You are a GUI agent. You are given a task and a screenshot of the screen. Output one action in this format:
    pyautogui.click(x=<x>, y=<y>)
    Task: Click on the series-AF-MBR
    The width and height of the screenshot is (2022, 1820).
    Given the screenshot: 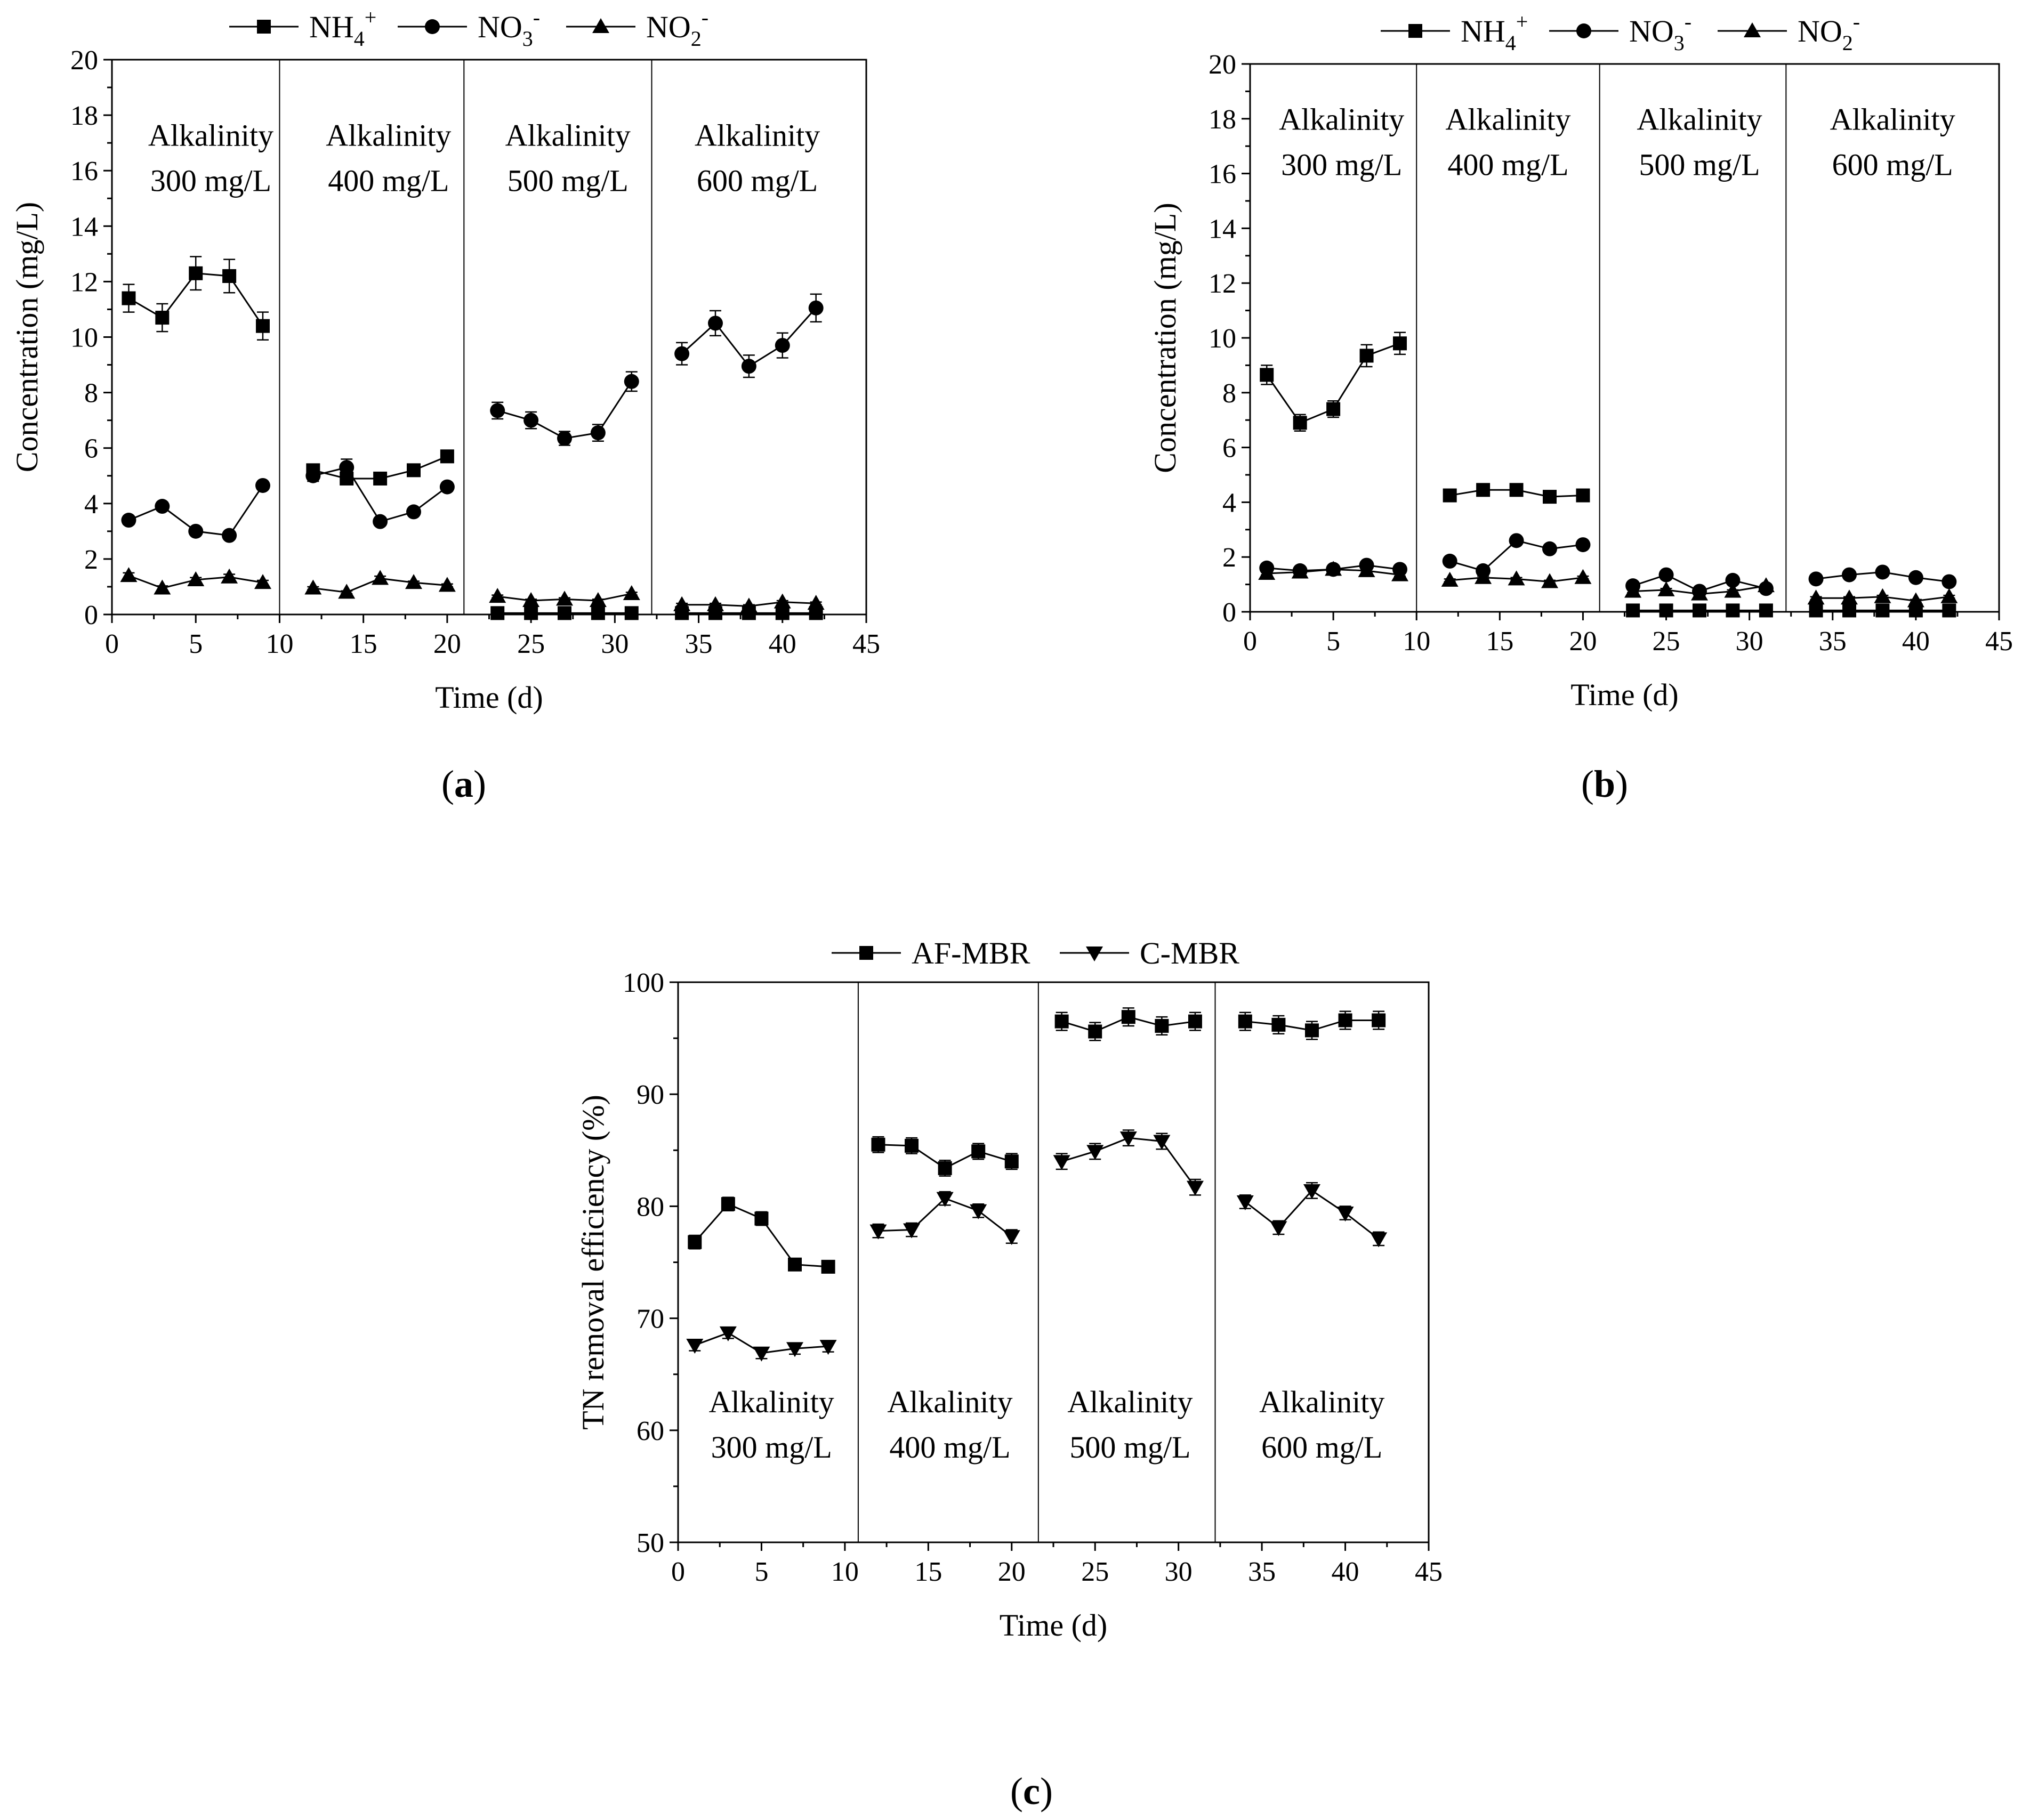 What is the action you would take?
    pyautogui.click(x=1037, y=1140)
    